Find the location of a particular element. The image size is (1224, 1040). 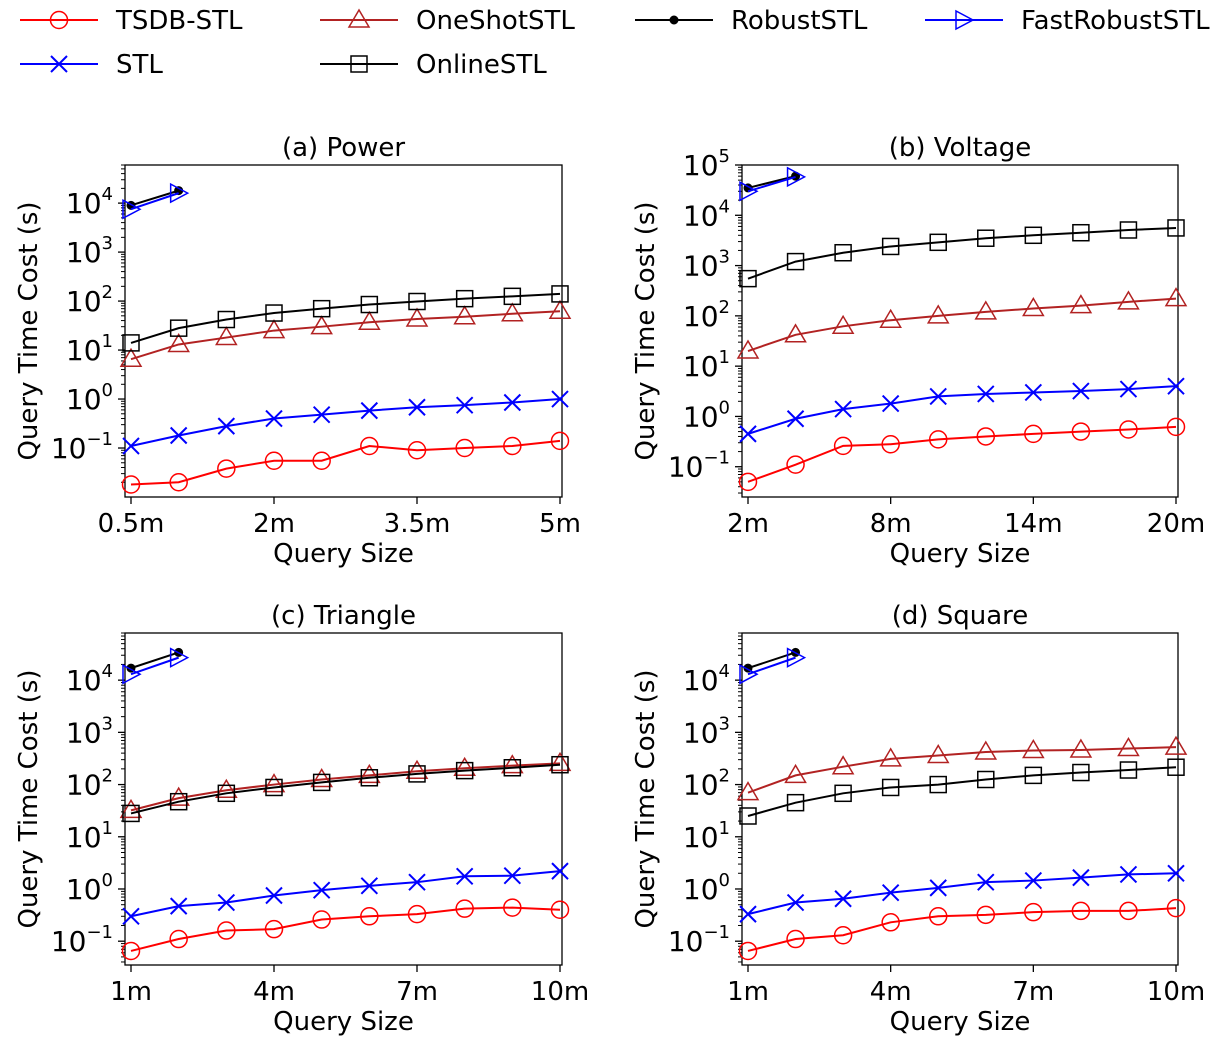

y-tick-label: 10⁵ is located at coordinates (706, 164).